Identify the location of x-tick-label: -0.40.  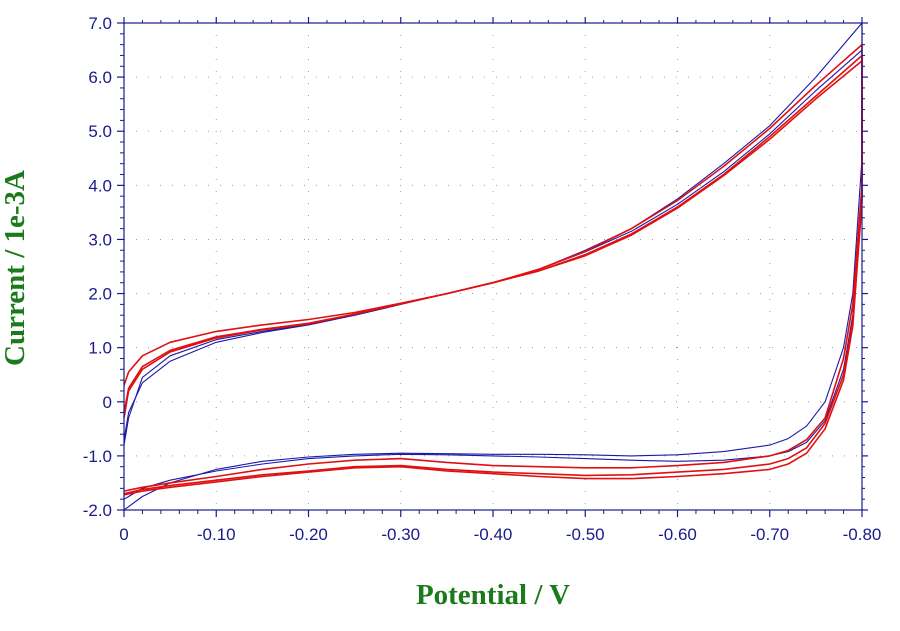
(493, 534).